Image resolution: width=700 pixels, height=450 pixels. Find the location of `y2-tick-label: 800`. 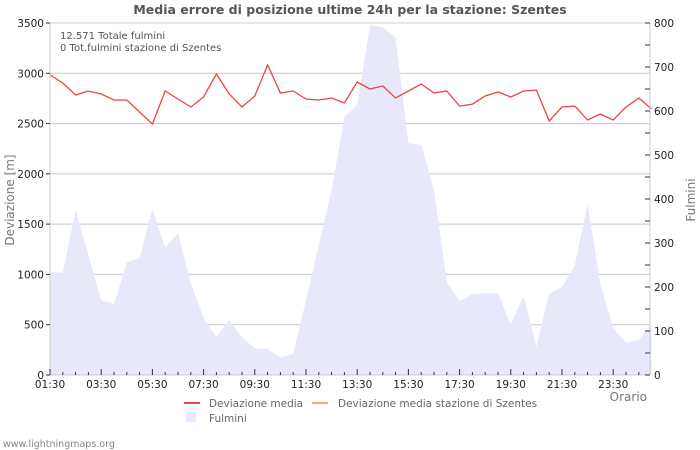

y2-tick-label: 800 is located at coordinates (664, 24).